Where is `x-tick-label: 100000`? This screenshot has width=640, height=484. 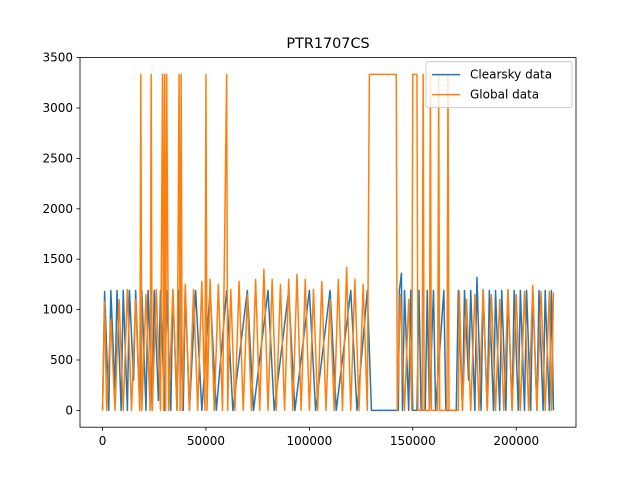
x-tick-label: 100000 is located at coordinates (309, 441).